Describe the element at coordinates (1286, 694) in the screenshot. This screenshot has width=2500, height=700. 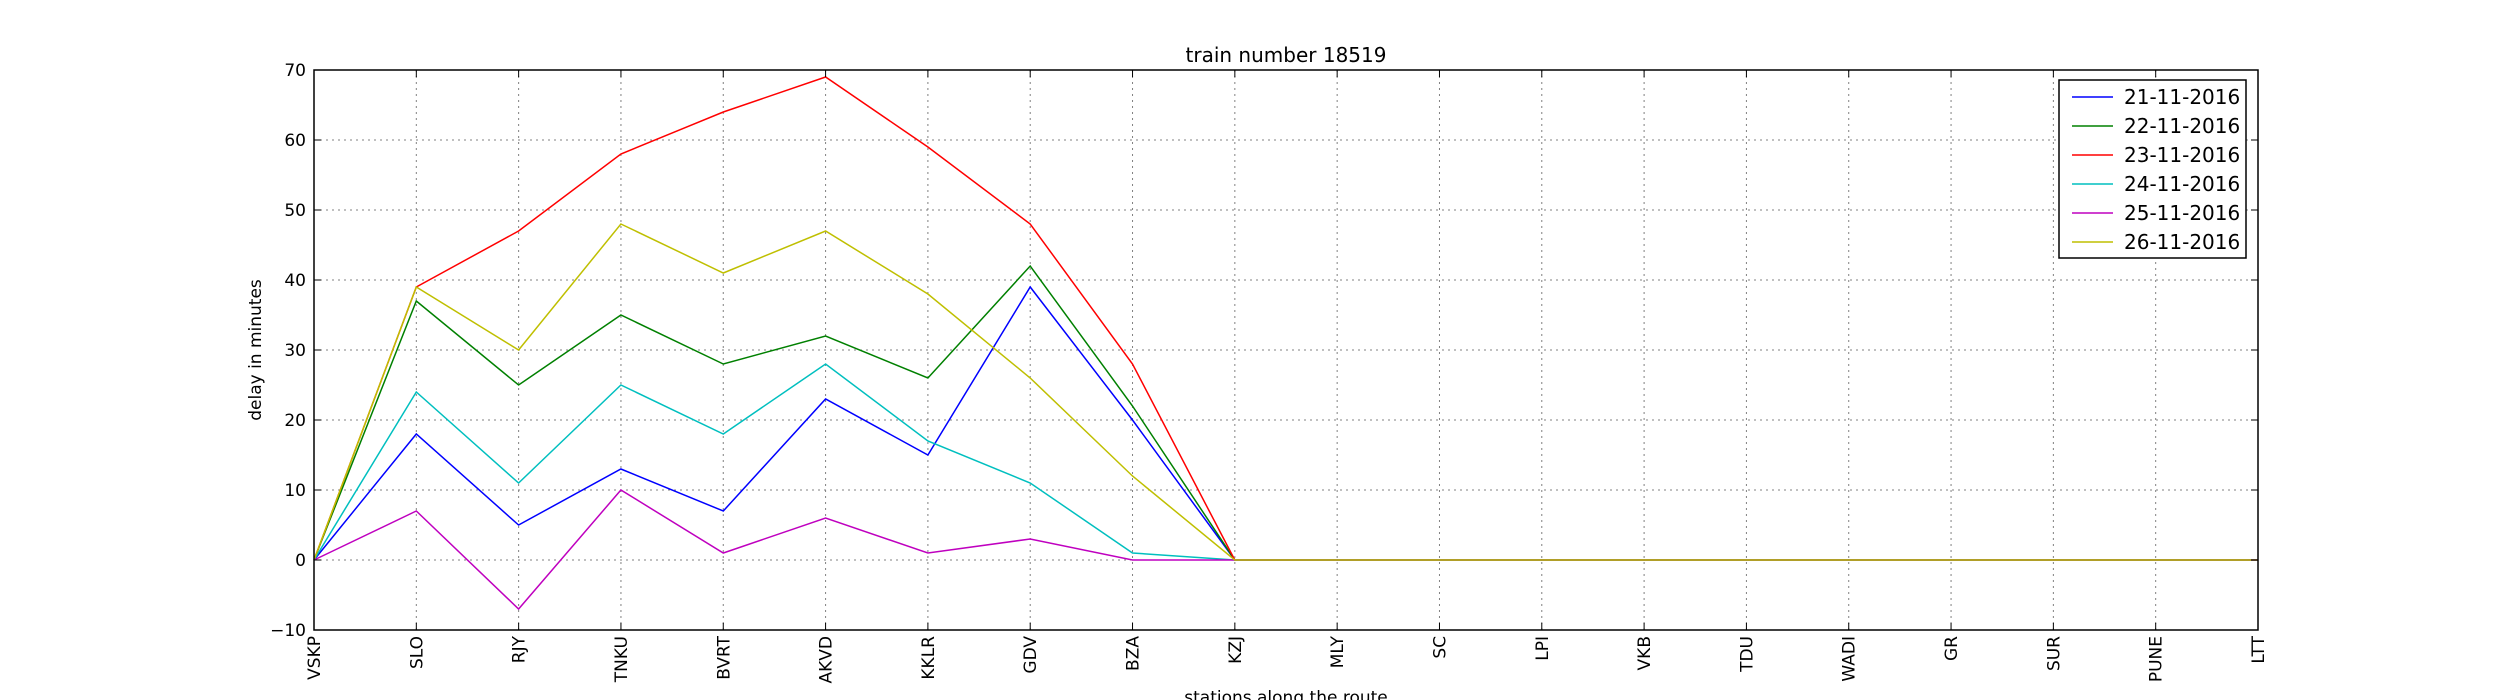
I see `x-axis-title: stations along the route` at that location.